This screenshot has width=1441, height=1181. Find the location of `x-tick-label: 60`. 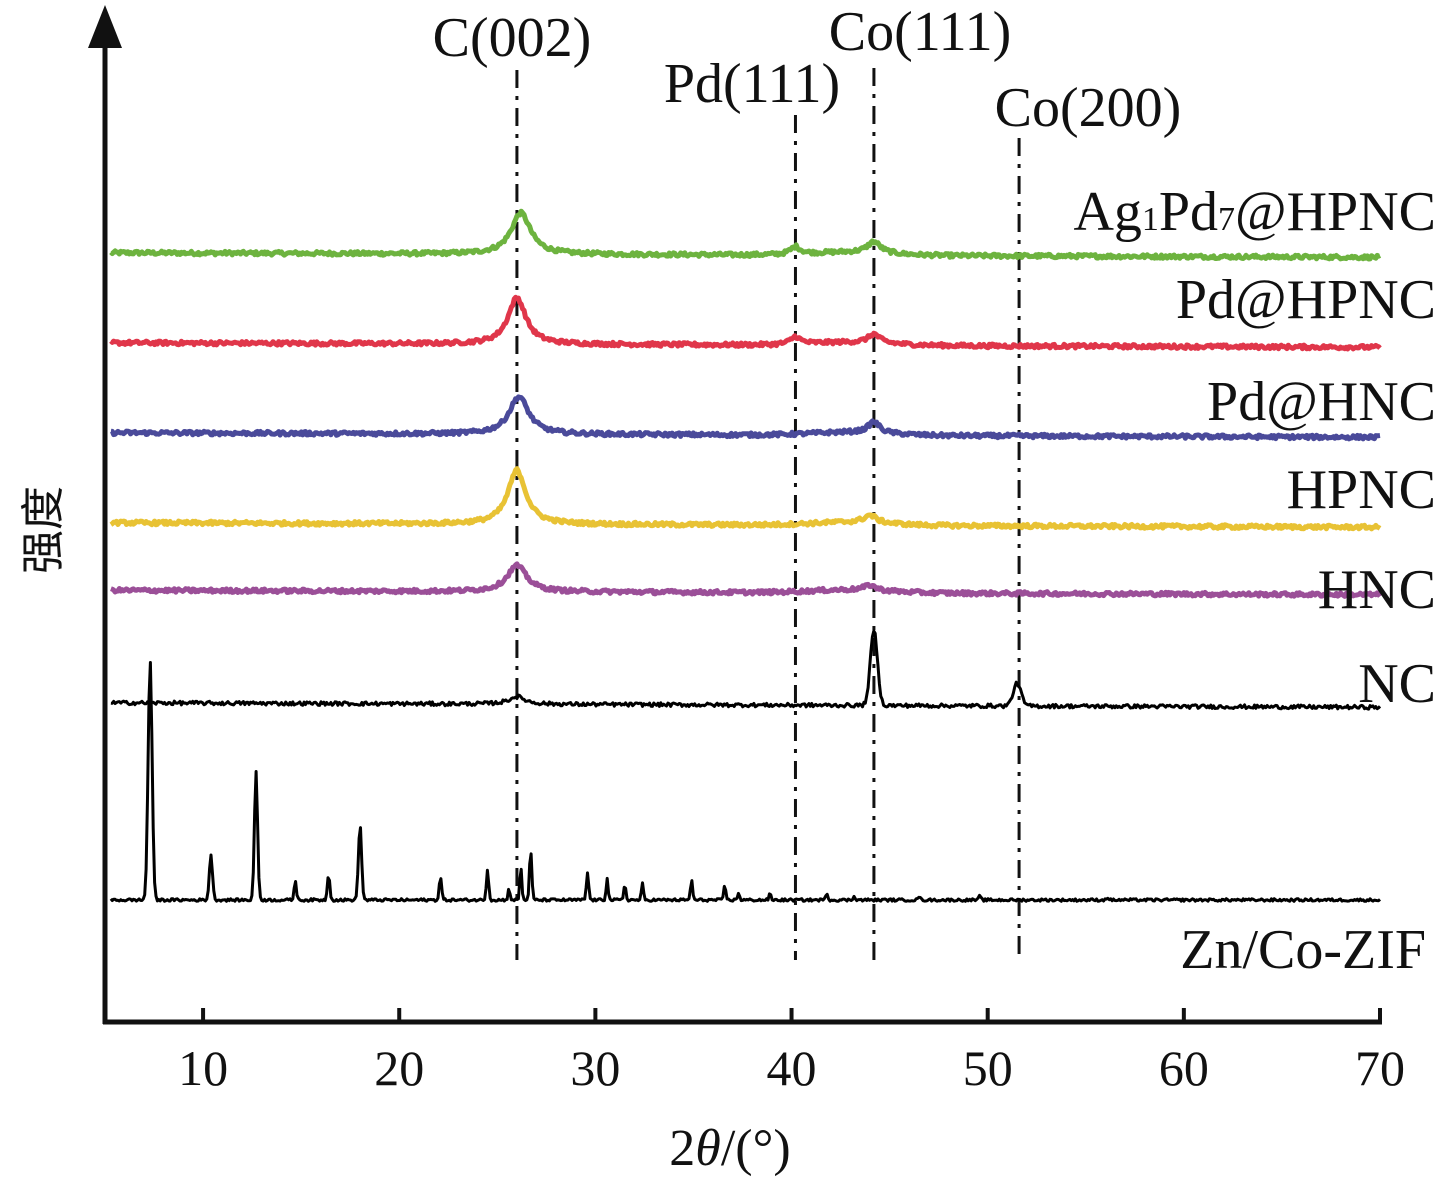

x-tick-label: 60 is located at coordinates (1184, 1068).